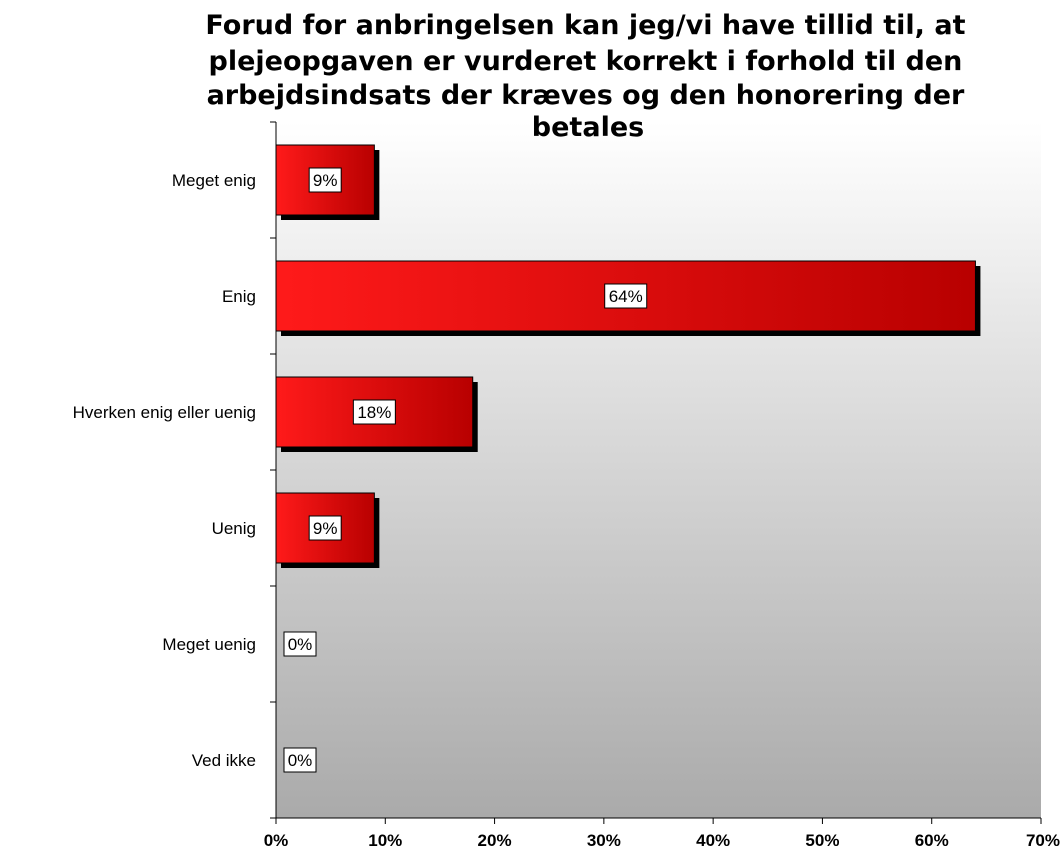  What do you see at coordinates (164, 412) in the screenshot?
I see `category-label: Hverken enig eller uenig` at bounding box center [164, 412].